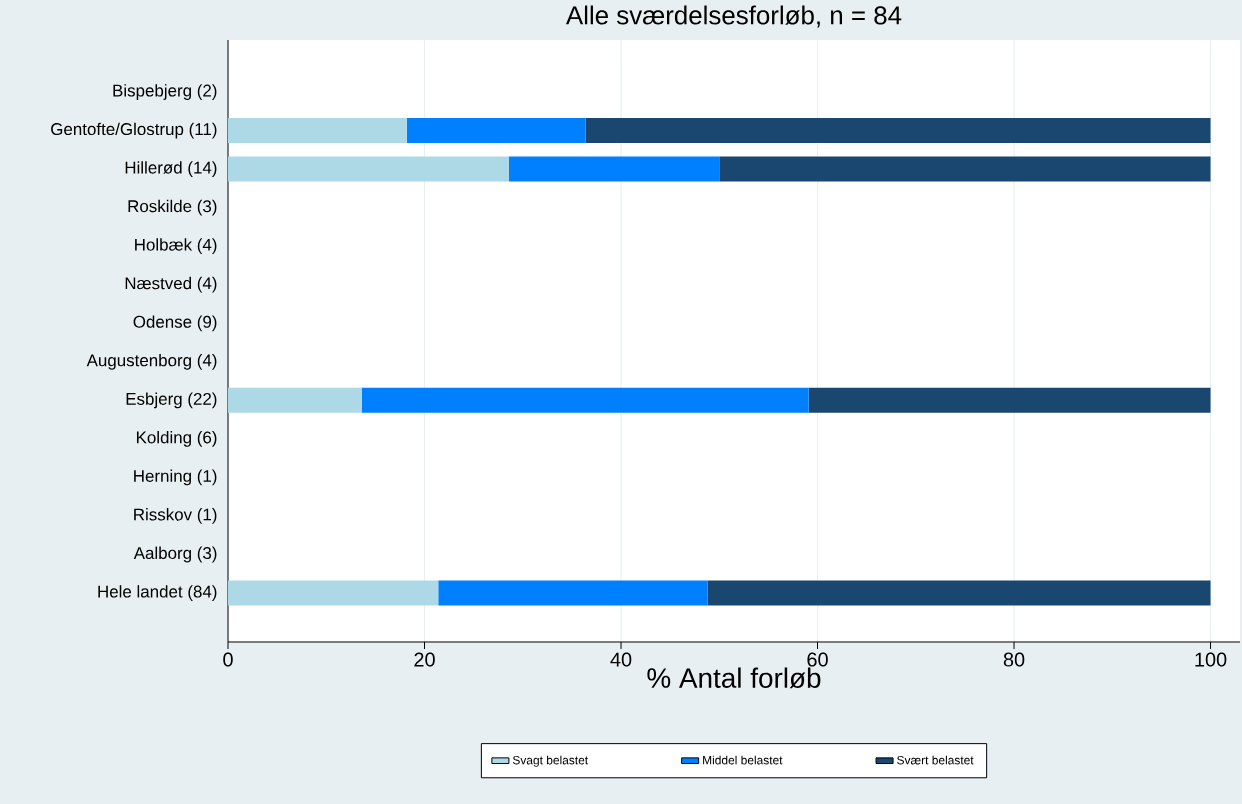  What do you see at coordinates (157, 593) in the screenshot?
I see `y-tick-label: Hele landet (84)` at bounding box center [157, 593].